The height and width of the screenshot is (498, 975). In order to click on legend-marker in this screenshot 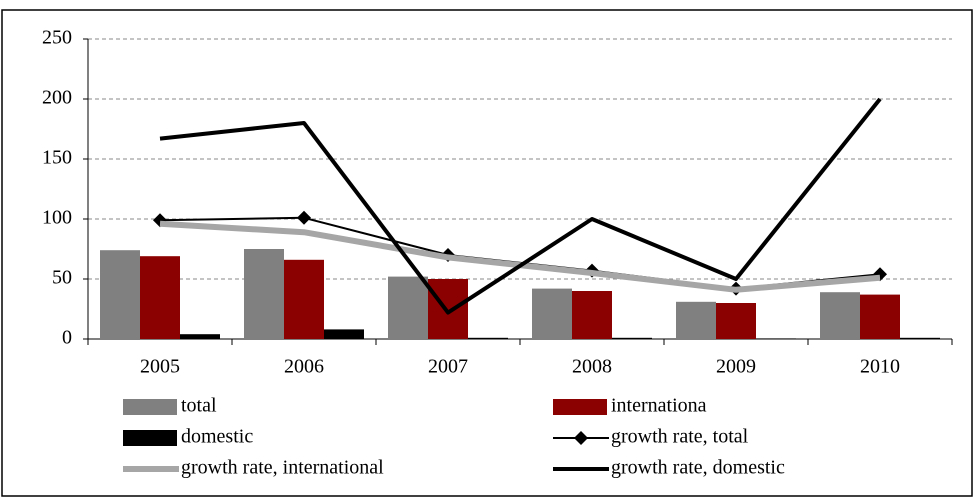, I will do `click(581, 438)`.